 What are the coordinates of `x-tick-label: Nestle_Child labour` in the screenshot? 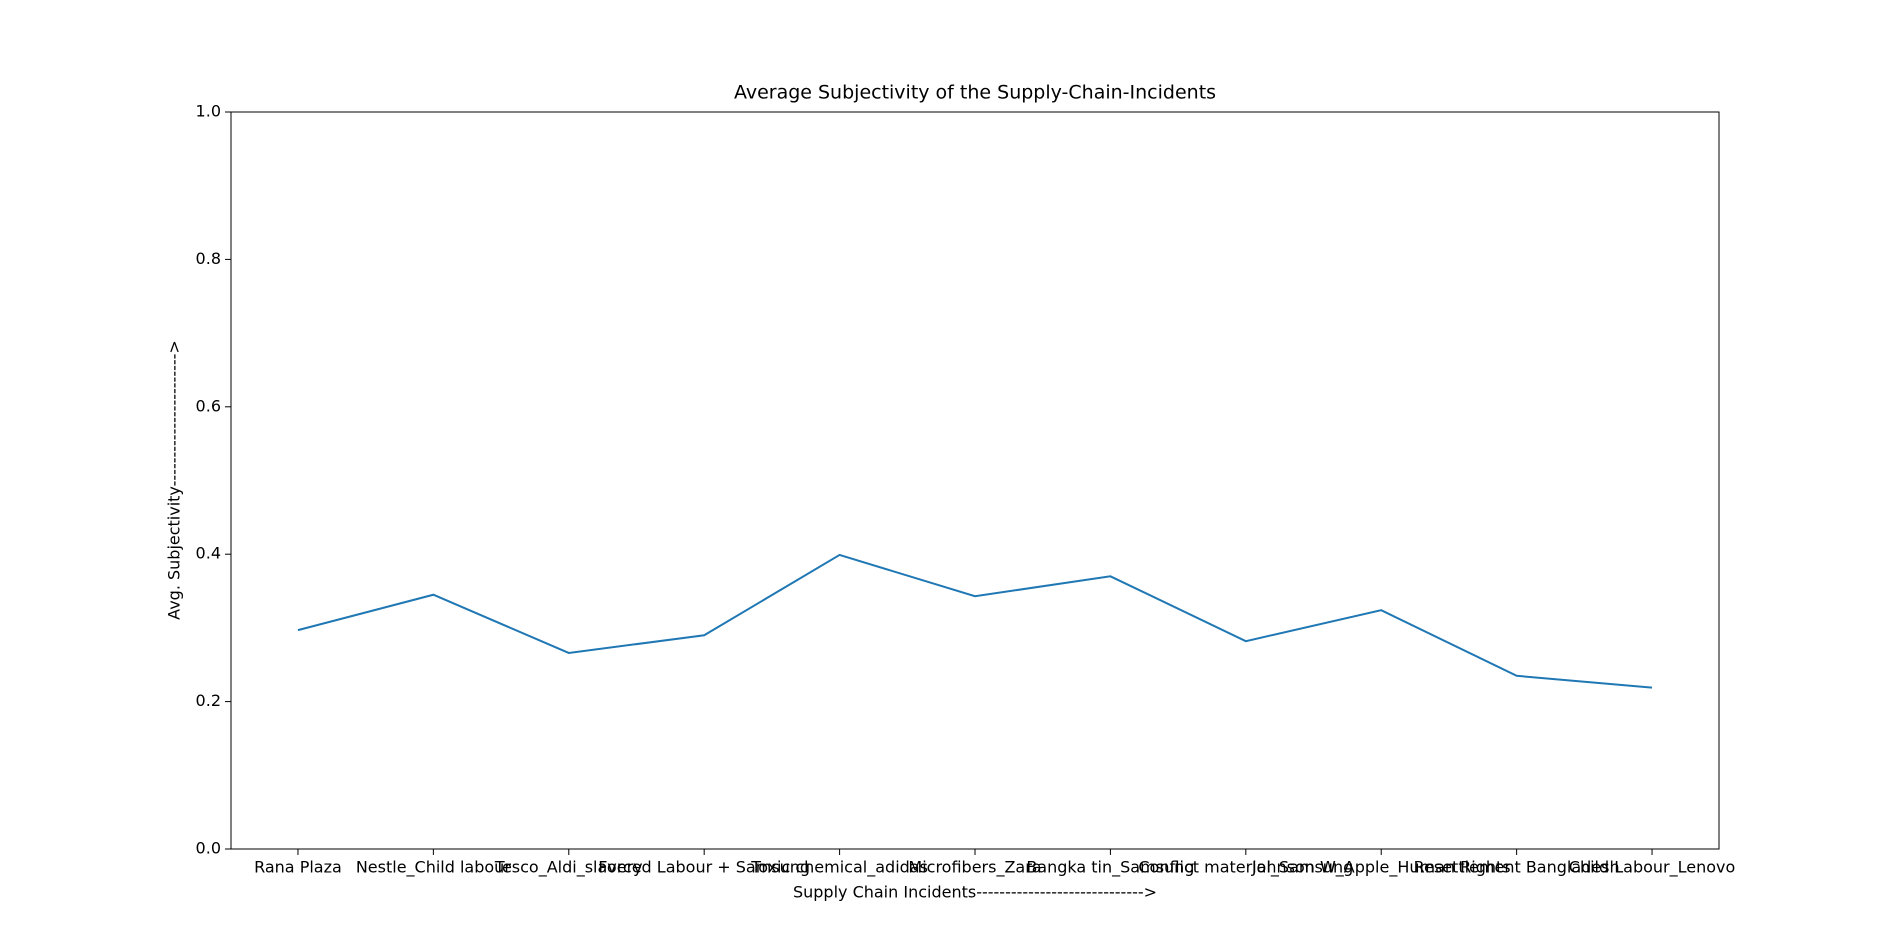 It's located at (433, 868).